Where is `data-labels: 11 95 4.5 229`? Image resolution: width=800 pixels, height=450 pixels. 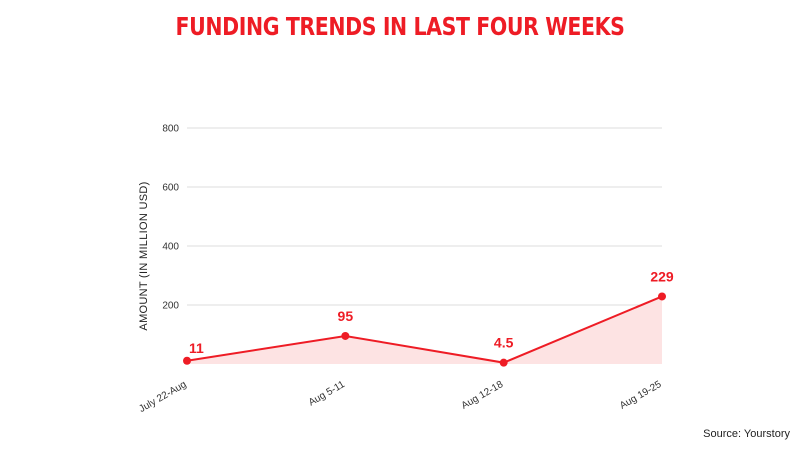
data-labels: 11 95 4.5 229 is located at coordinates (431, 311).